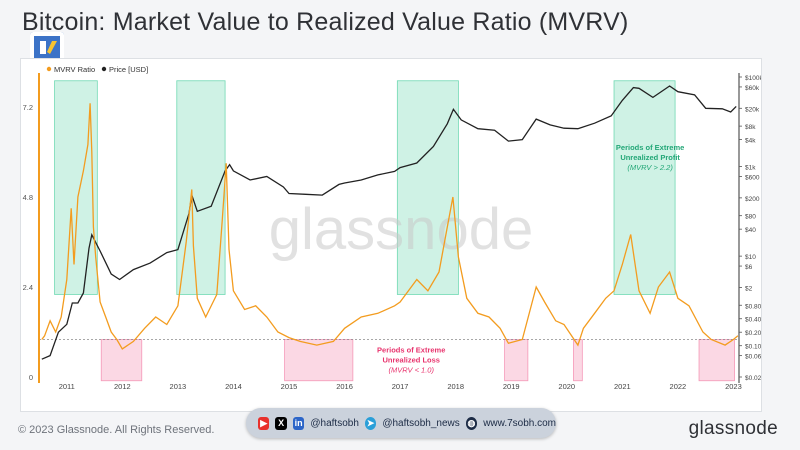  What do you see at coordinates (750, 141) in the screenshot?
I see `right-tick-label: $4k` at bounding box center [750, 141].